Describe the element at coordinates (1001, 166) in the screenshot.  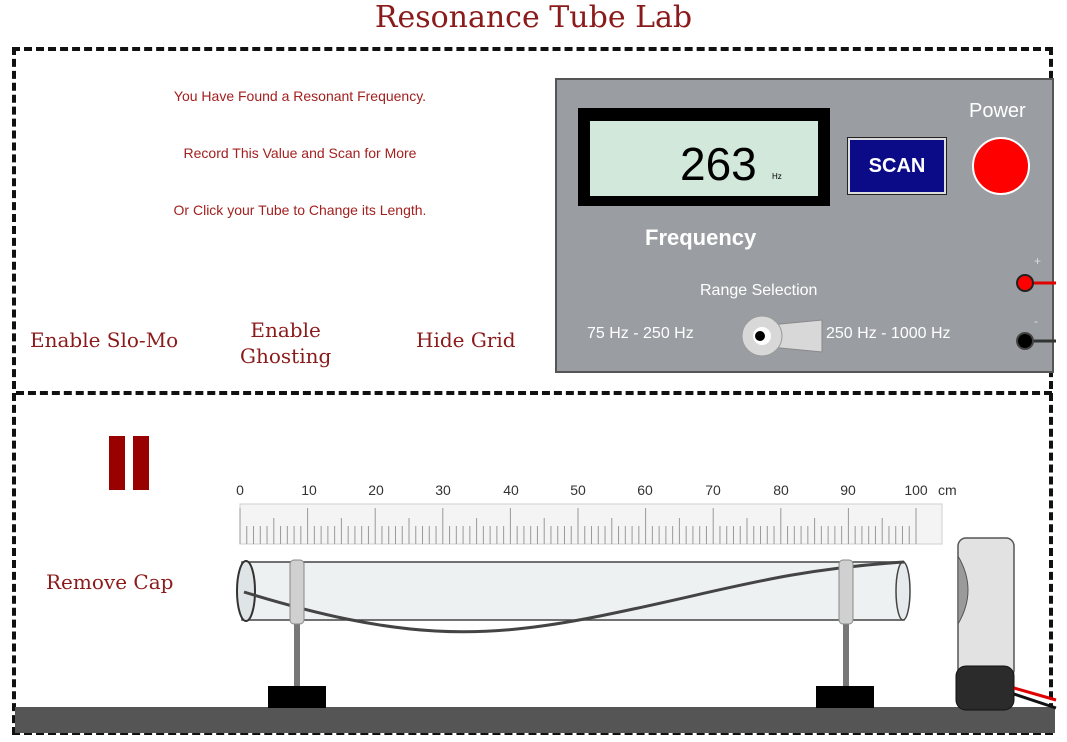
I see `power-button` at that location.